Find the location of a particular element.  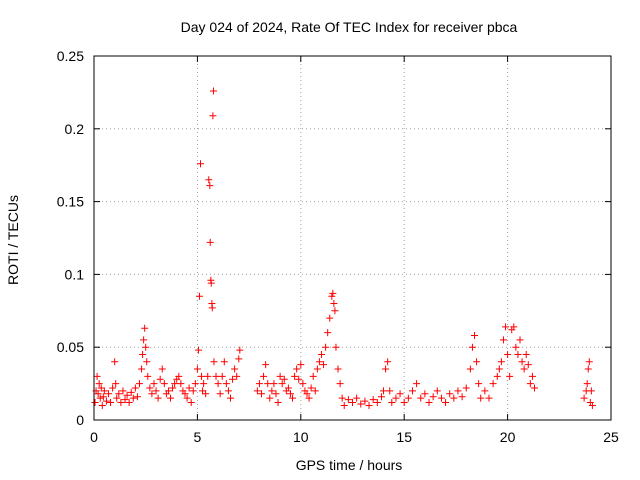

y-tick-label: 0 is located at coordinates (80, 420).